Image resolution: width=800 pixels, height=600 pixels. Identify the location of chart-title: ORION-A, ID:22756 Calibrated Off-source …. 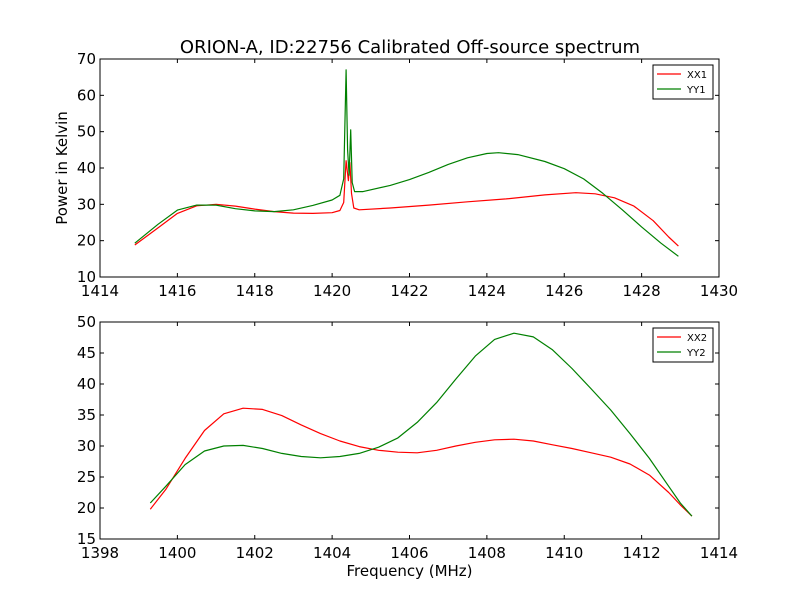
(410, 47).